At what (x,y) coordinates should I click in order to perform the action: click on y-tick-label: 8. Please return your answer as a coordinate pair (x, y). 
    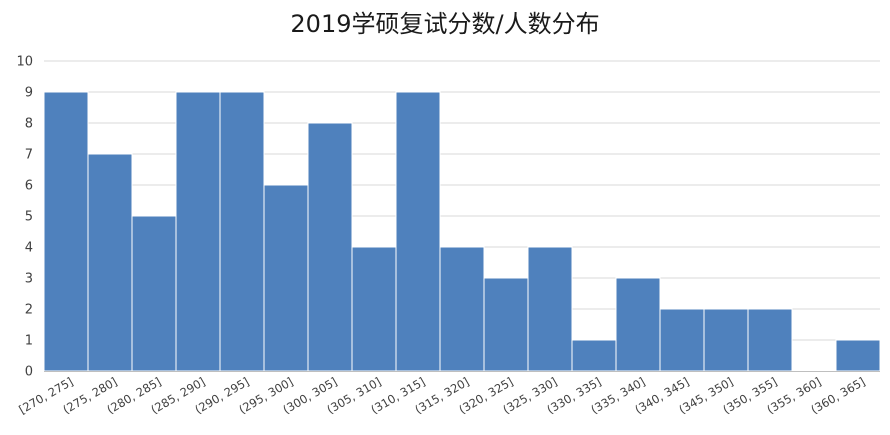
    Looking at the image, I should click on (29, 124).